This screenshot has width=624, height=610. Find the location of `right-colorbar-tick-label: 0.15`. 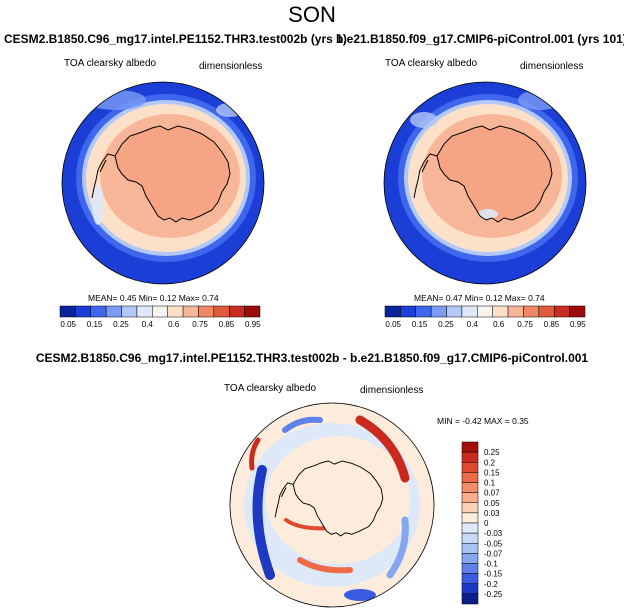

right-colorbar-tick-label: 0.15 is located at coordinates (420, 324).